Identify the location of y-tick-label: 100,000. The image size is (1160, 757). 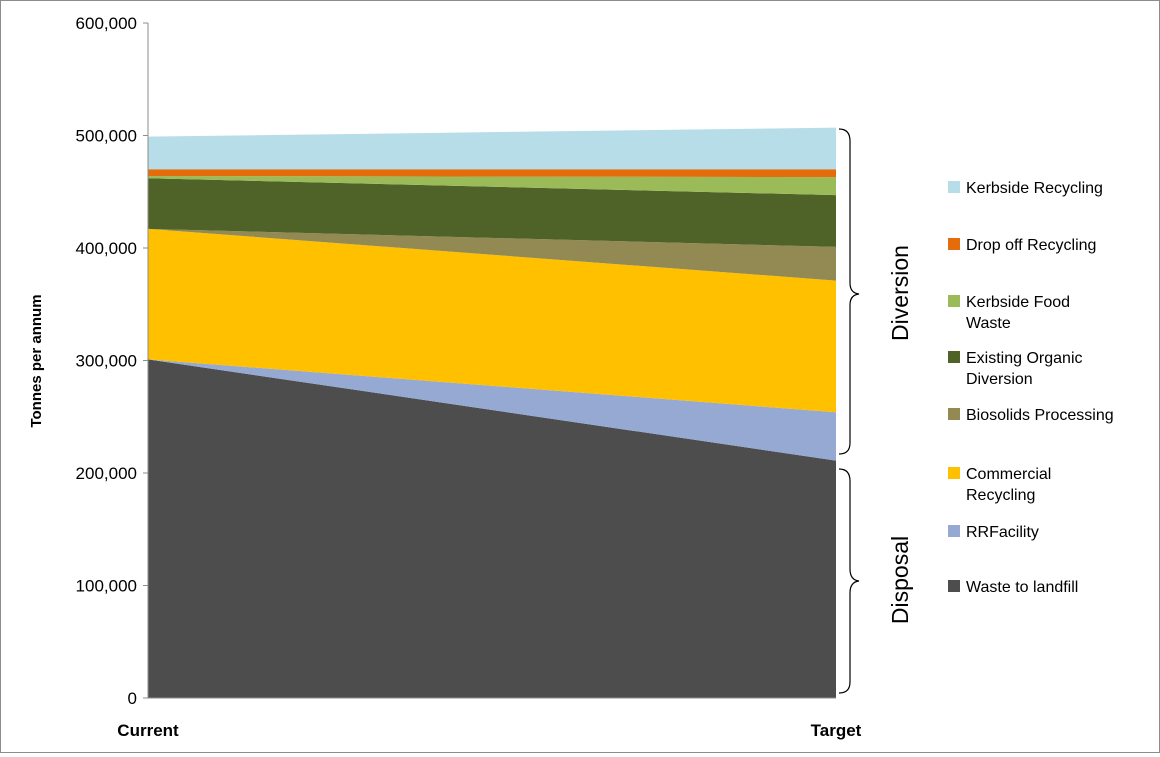
(106, 586).